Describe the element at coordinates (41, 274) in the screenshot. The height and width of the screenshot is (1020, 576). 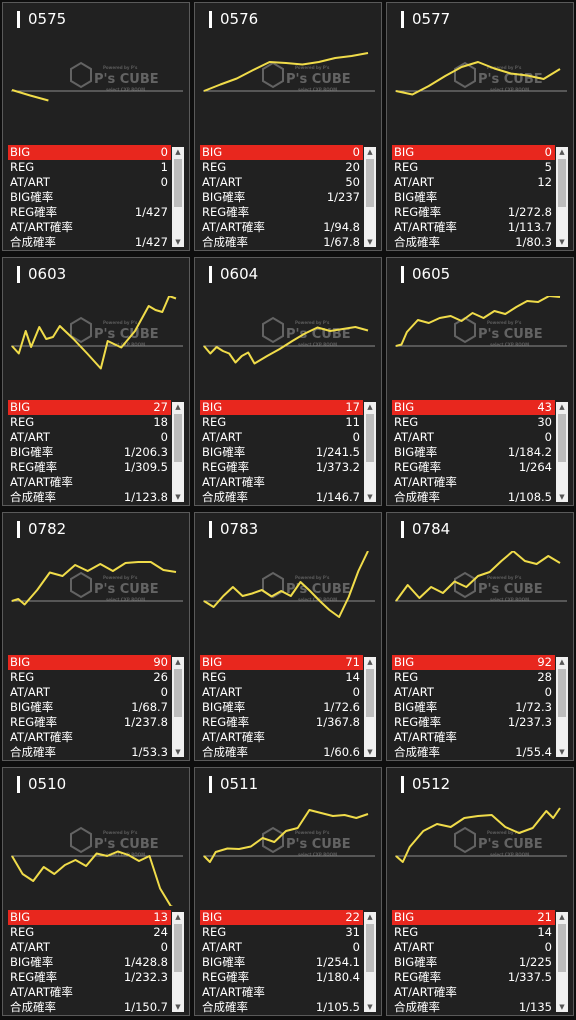
I see `machine-number: 0603` at that location.